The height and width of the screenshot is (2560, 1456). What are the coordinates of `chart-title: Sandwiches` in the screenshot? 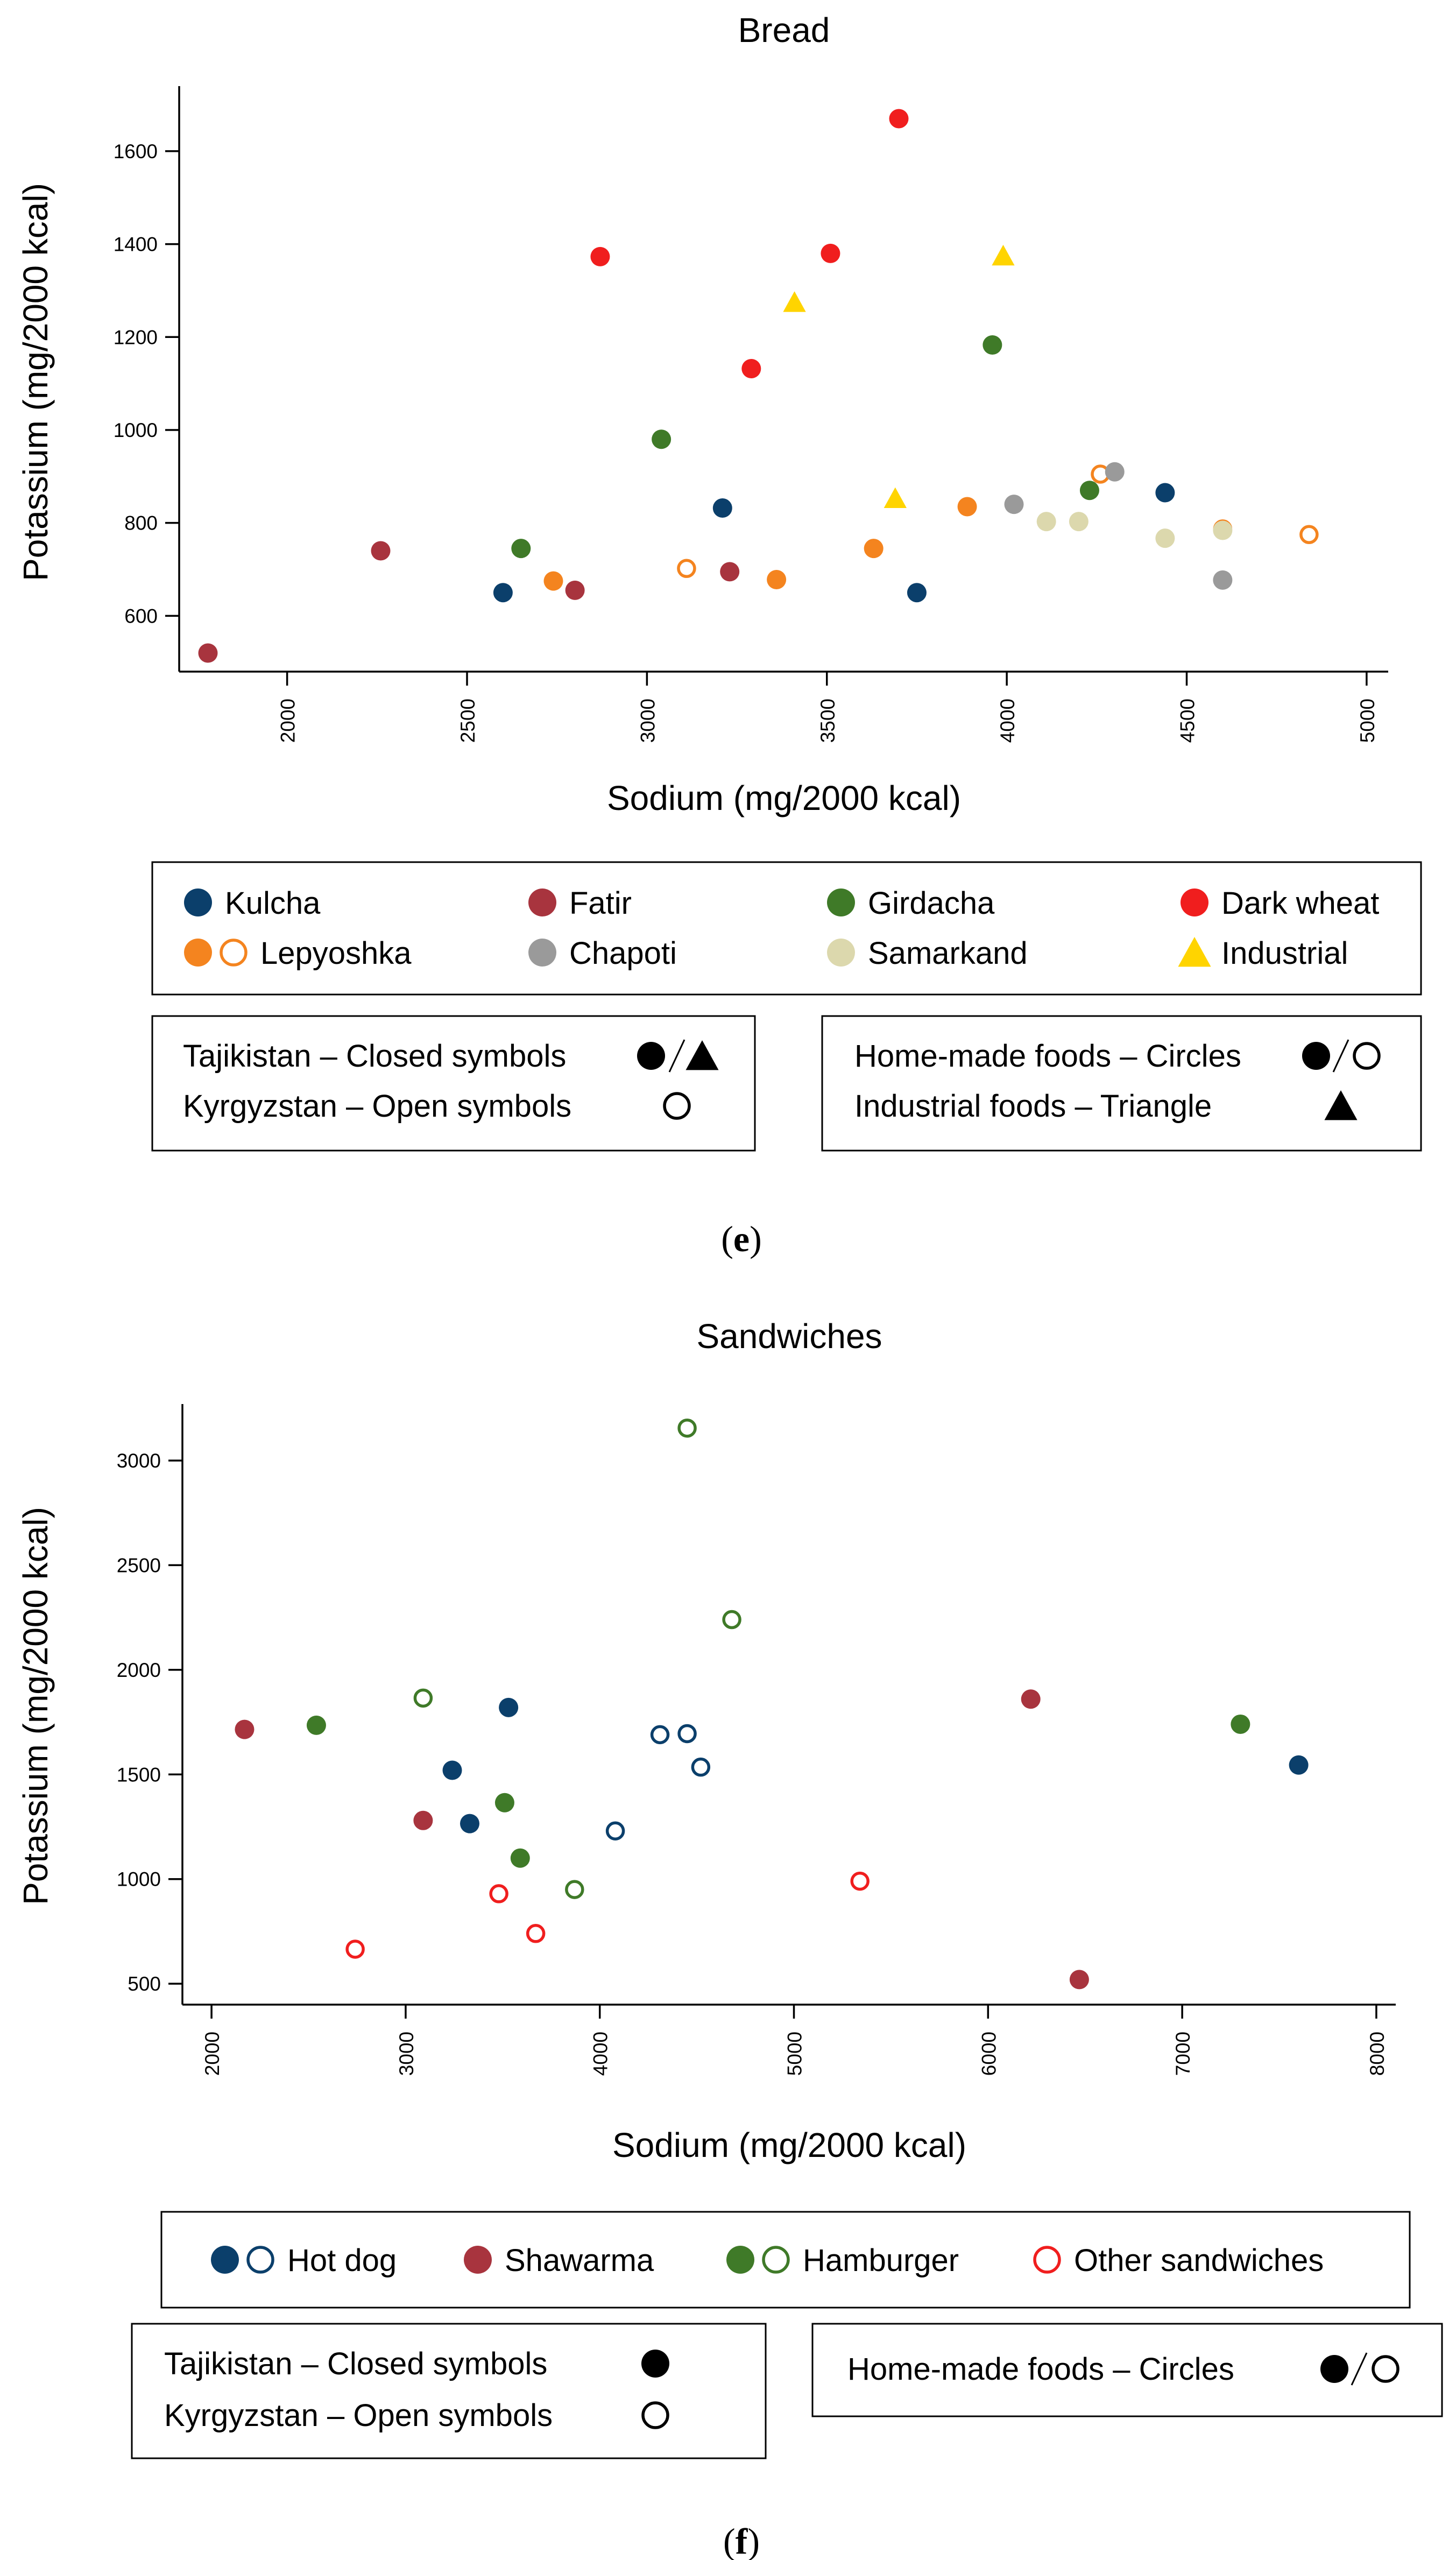 It's located at (789, 1336).